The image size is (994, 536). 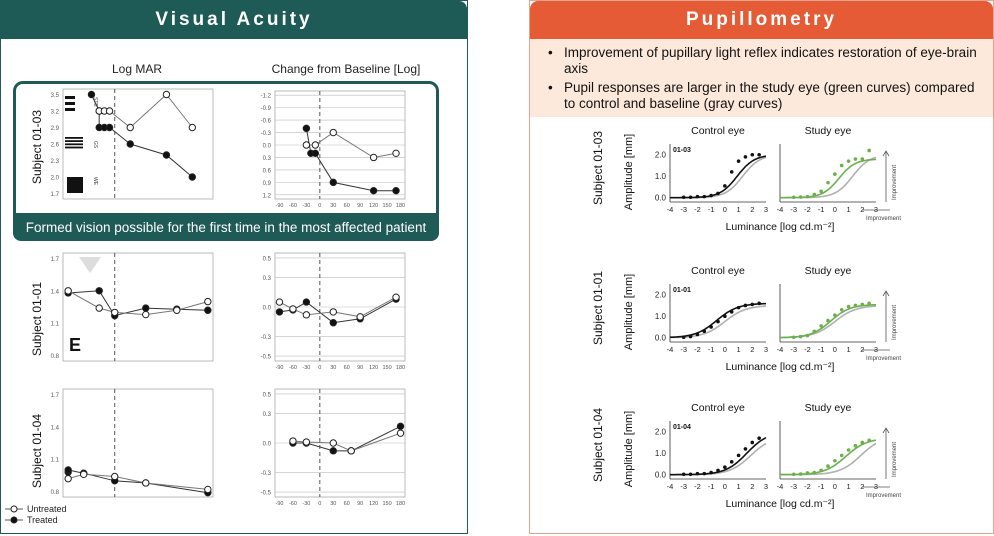 I want to click on x-tick-label: 2, so click(x=752, y=209).